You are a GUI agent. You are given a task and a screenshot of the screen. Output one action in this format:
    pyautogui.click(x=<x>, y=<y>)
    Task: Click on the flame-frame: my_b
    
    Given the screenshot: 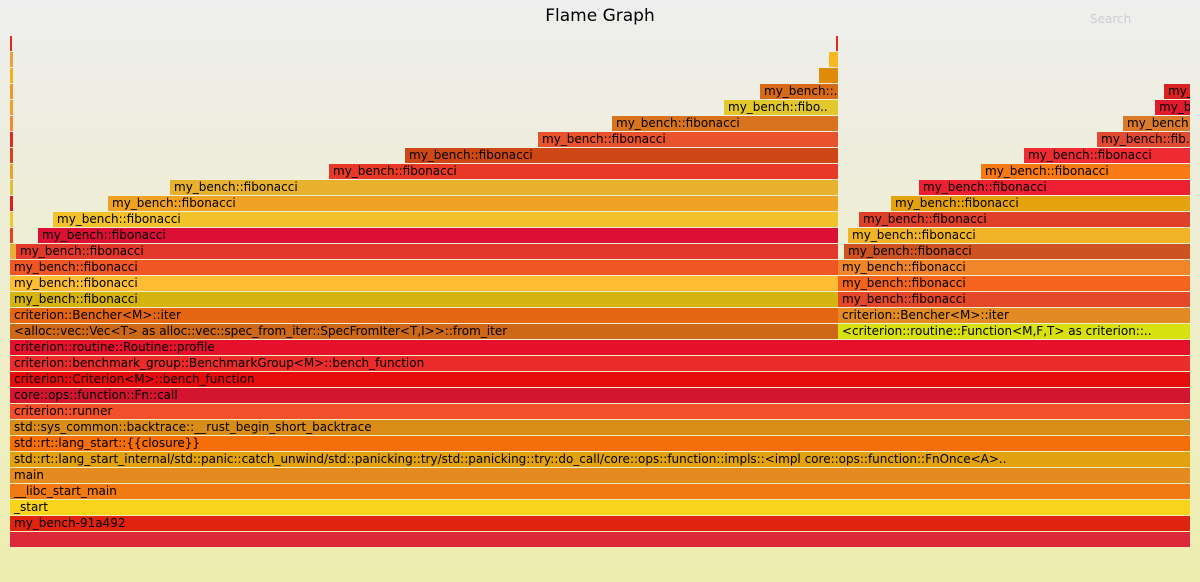 What is the action you would take?
    pyautogui.click(x=1172, y=107)
    